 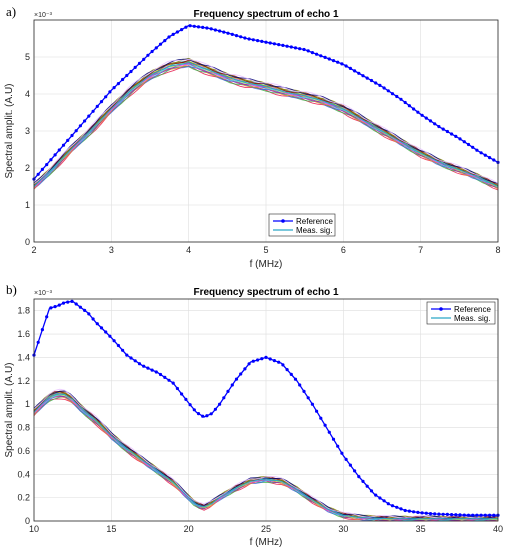 I want to click on panel-b-y-tick-label: 1.4, so click(x=23, y=357).